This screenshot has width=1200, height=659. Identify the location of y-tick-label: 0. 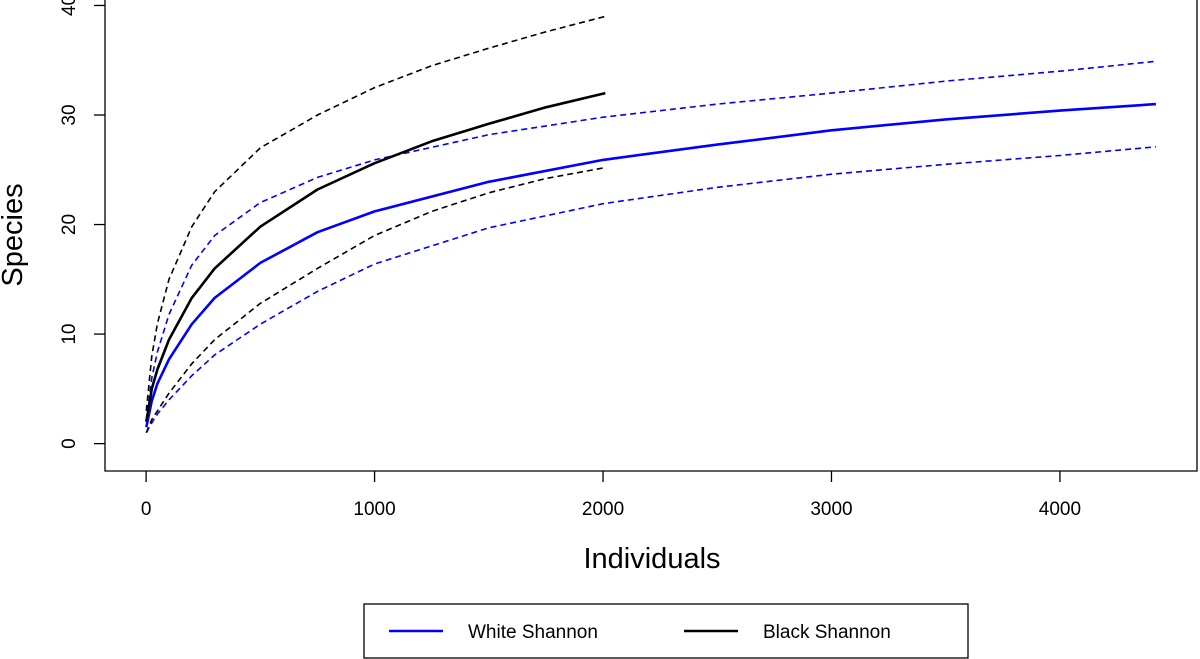
(69, 443).